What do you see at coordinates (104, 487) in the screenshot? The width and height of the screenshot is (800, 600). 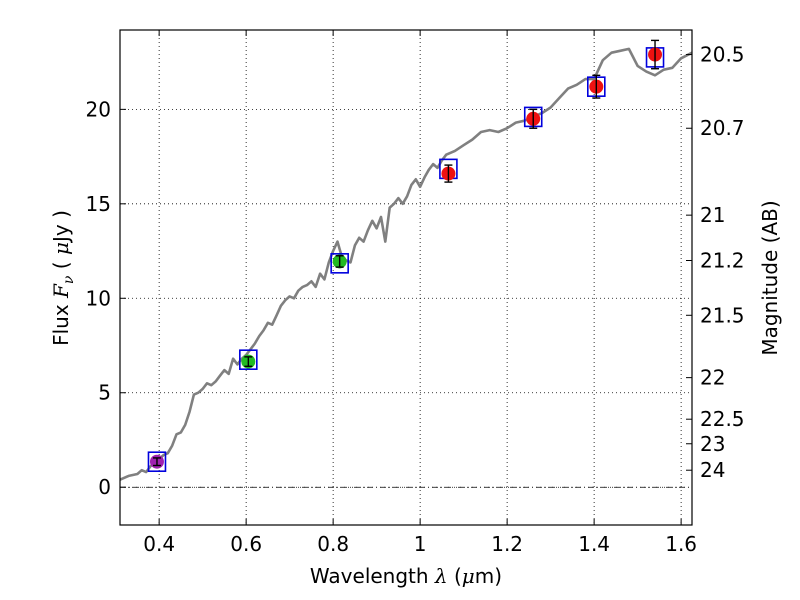 I see `y-tick-label: 0` at bounding box center [104, 487].